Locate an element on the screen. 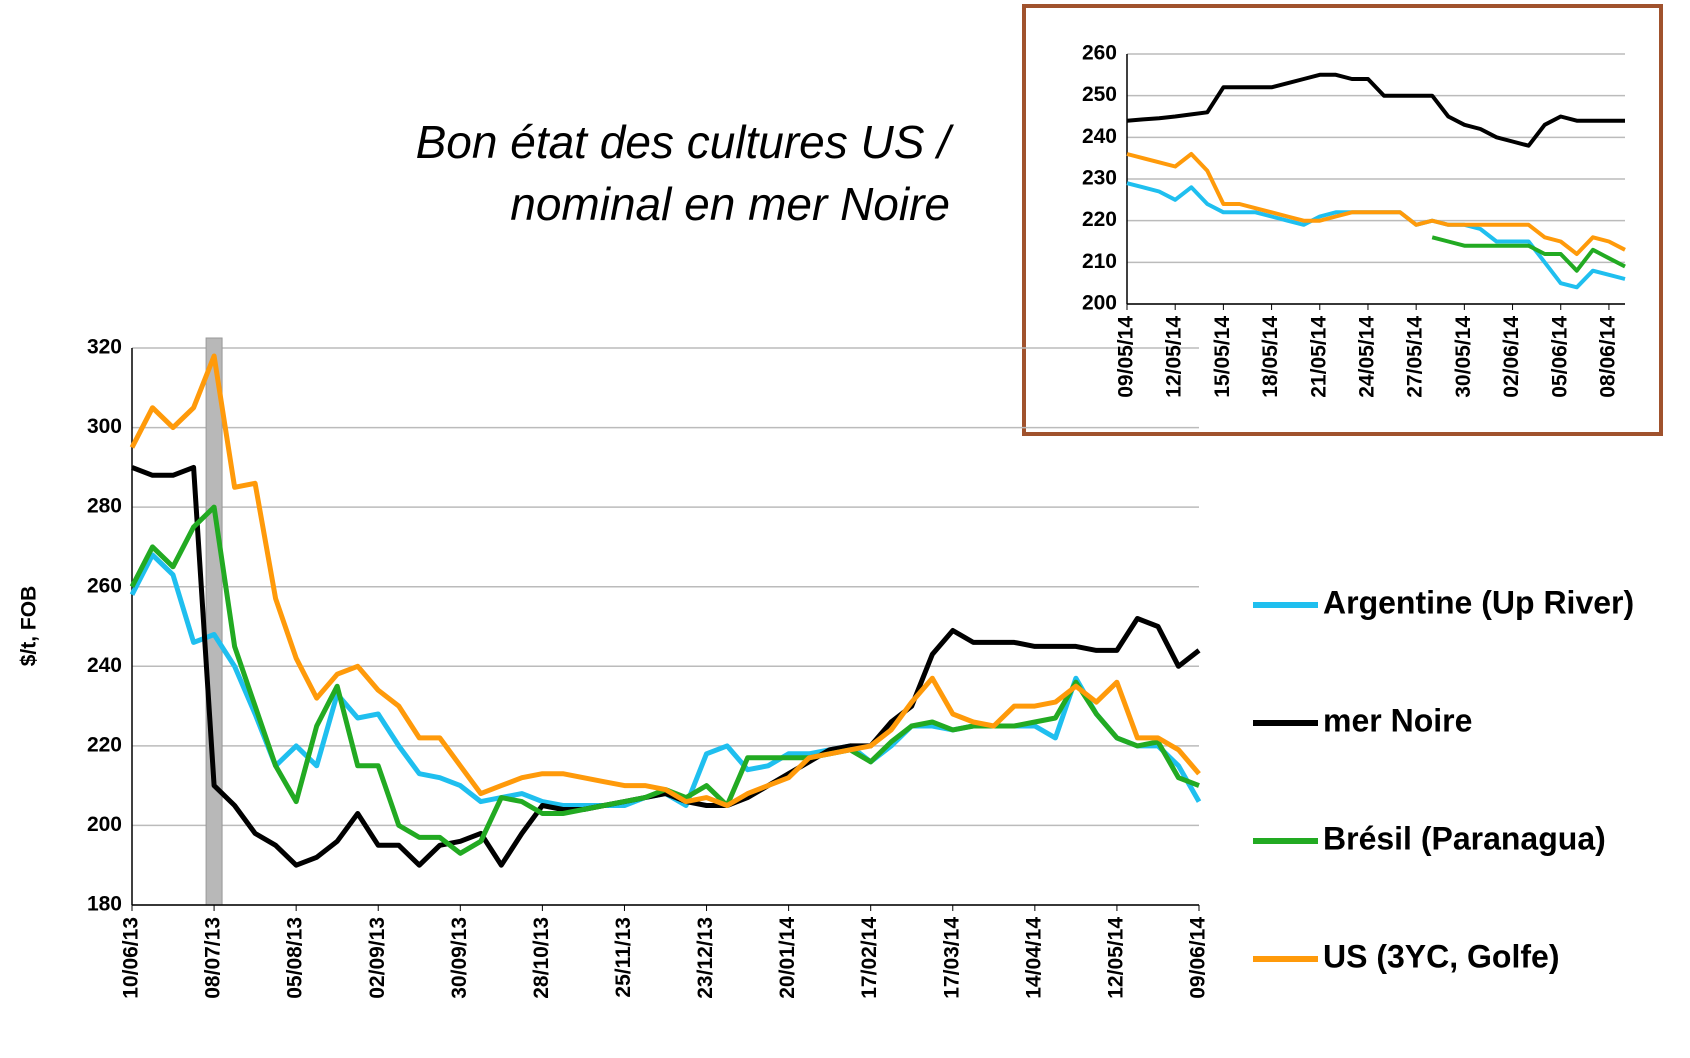  title-line: Bon état des cultures US / is located at coordinates (685, 142).